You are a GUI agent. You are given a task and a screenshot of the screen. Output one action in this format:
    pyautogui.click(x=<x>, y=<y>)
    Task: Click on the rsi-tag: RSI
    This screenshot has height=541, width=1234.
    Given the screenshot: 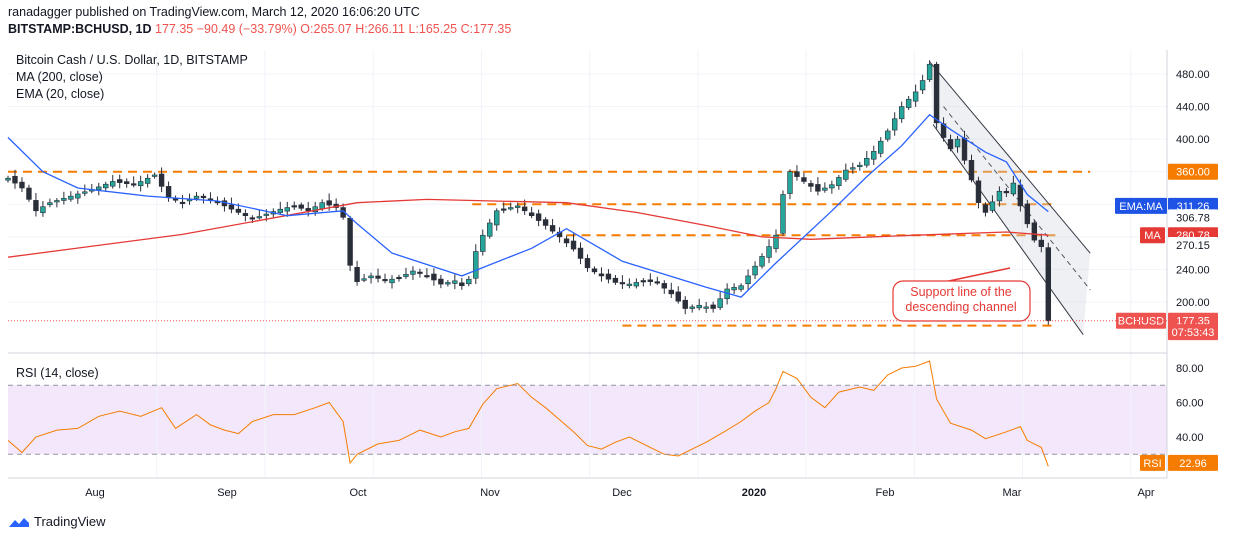 What is the action you would take?
    pyautogui.click(x=1152, y=464)
    